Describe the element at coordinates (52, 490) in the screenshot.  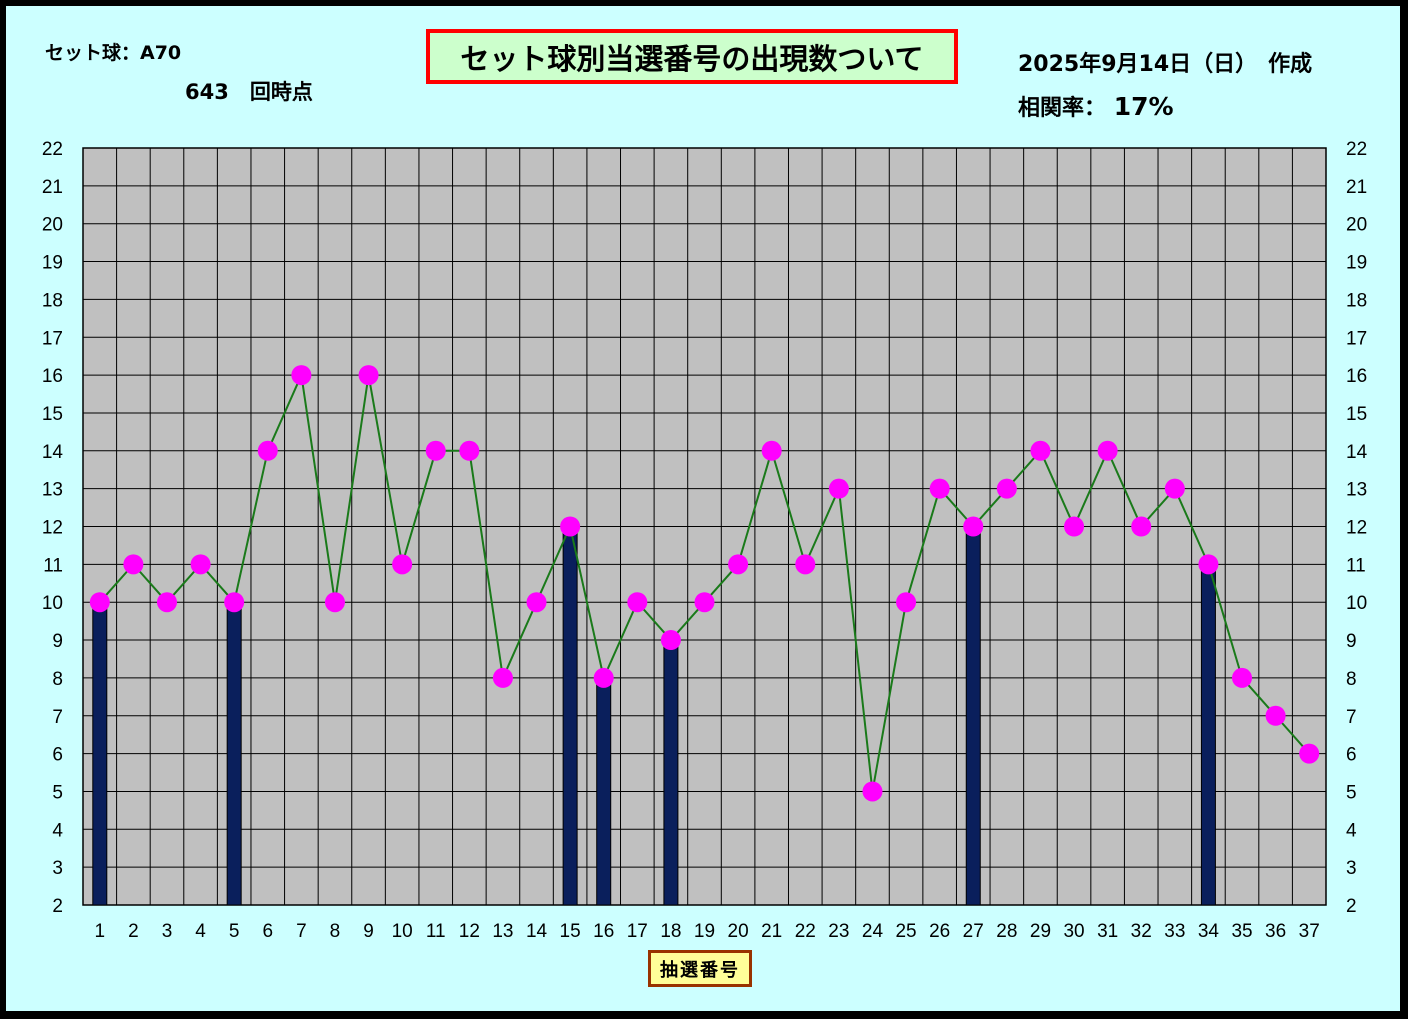
I see `y-tick-label: 13` at that location.